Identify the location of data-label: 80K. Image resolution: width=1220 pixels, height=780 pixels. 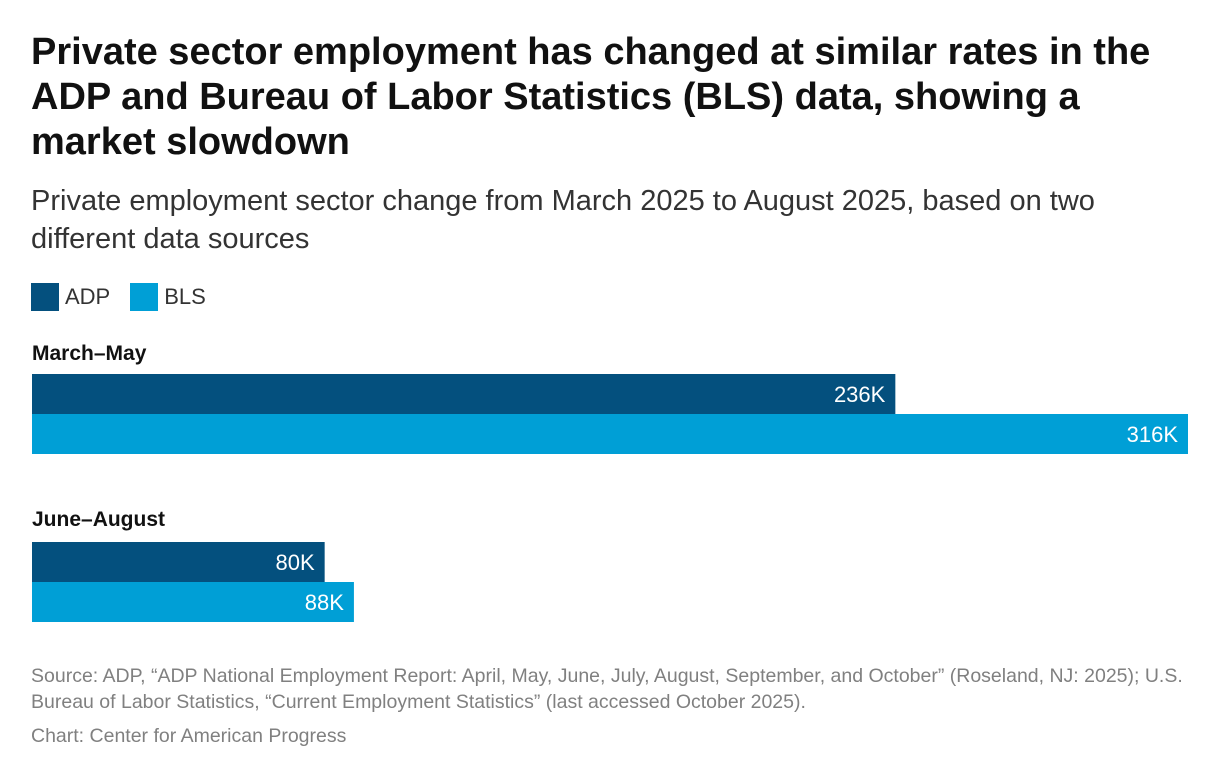
(295, 562).